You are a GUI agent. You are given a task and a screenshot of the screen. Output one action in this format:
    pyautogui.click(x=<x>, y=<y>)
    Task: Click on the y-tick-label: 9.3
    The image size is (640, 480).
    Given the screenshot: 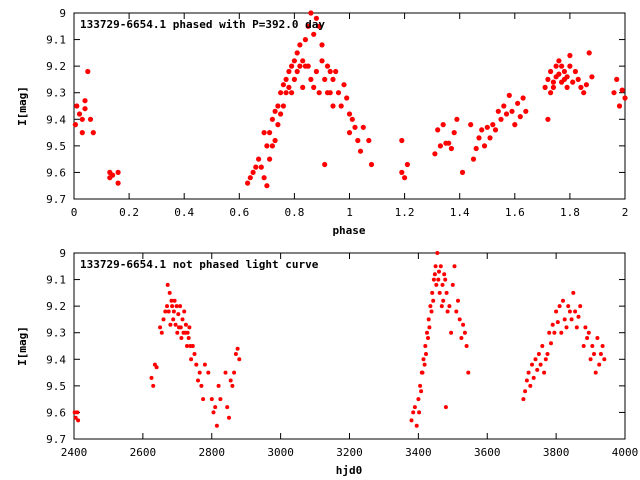 What is the action you would take?
    pyautogui.click(x=56, y=333)
    